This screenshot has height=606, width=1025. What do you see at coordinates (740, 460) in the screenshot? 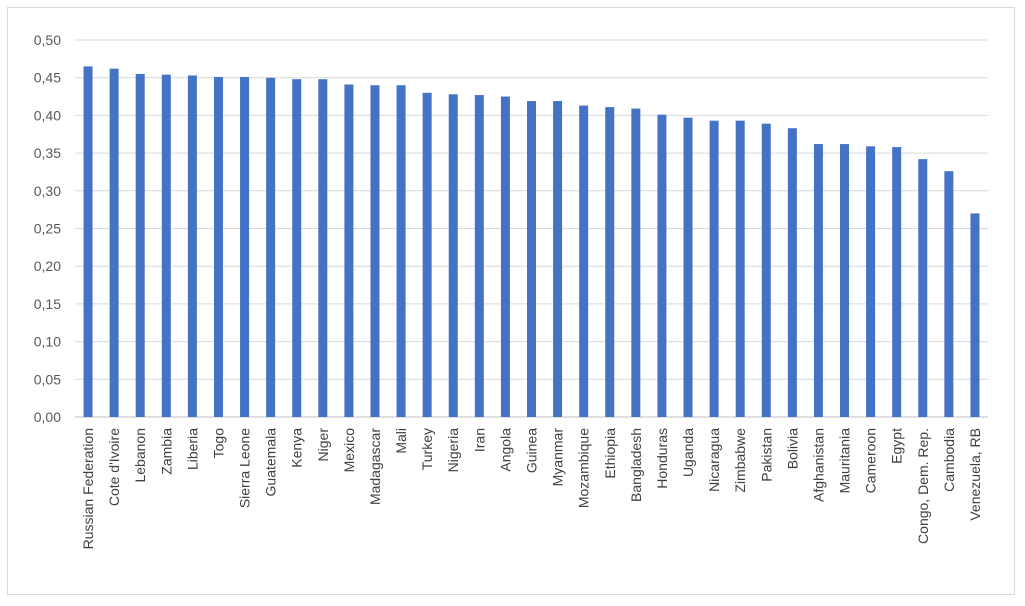
I see `x-tick-label: Zimbabwe` at bounding box center [740, 460].